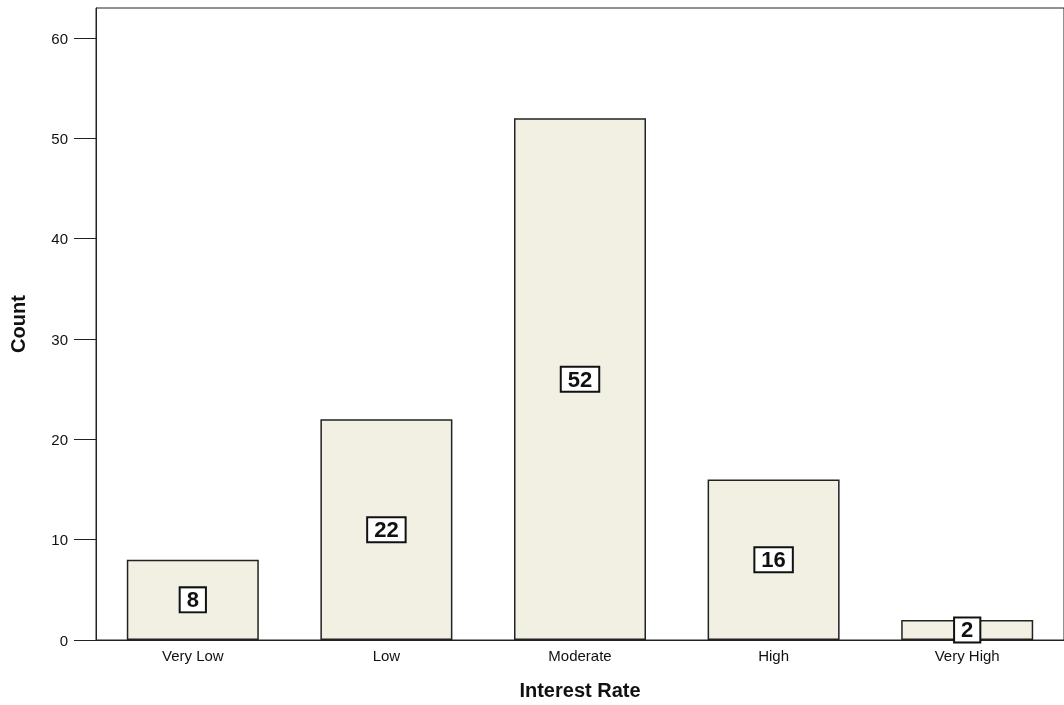 The image size is (1064, 705). Describe the element at coordinates (774, 655) in the screenshot. I see `x-tick-label: High` at that location.